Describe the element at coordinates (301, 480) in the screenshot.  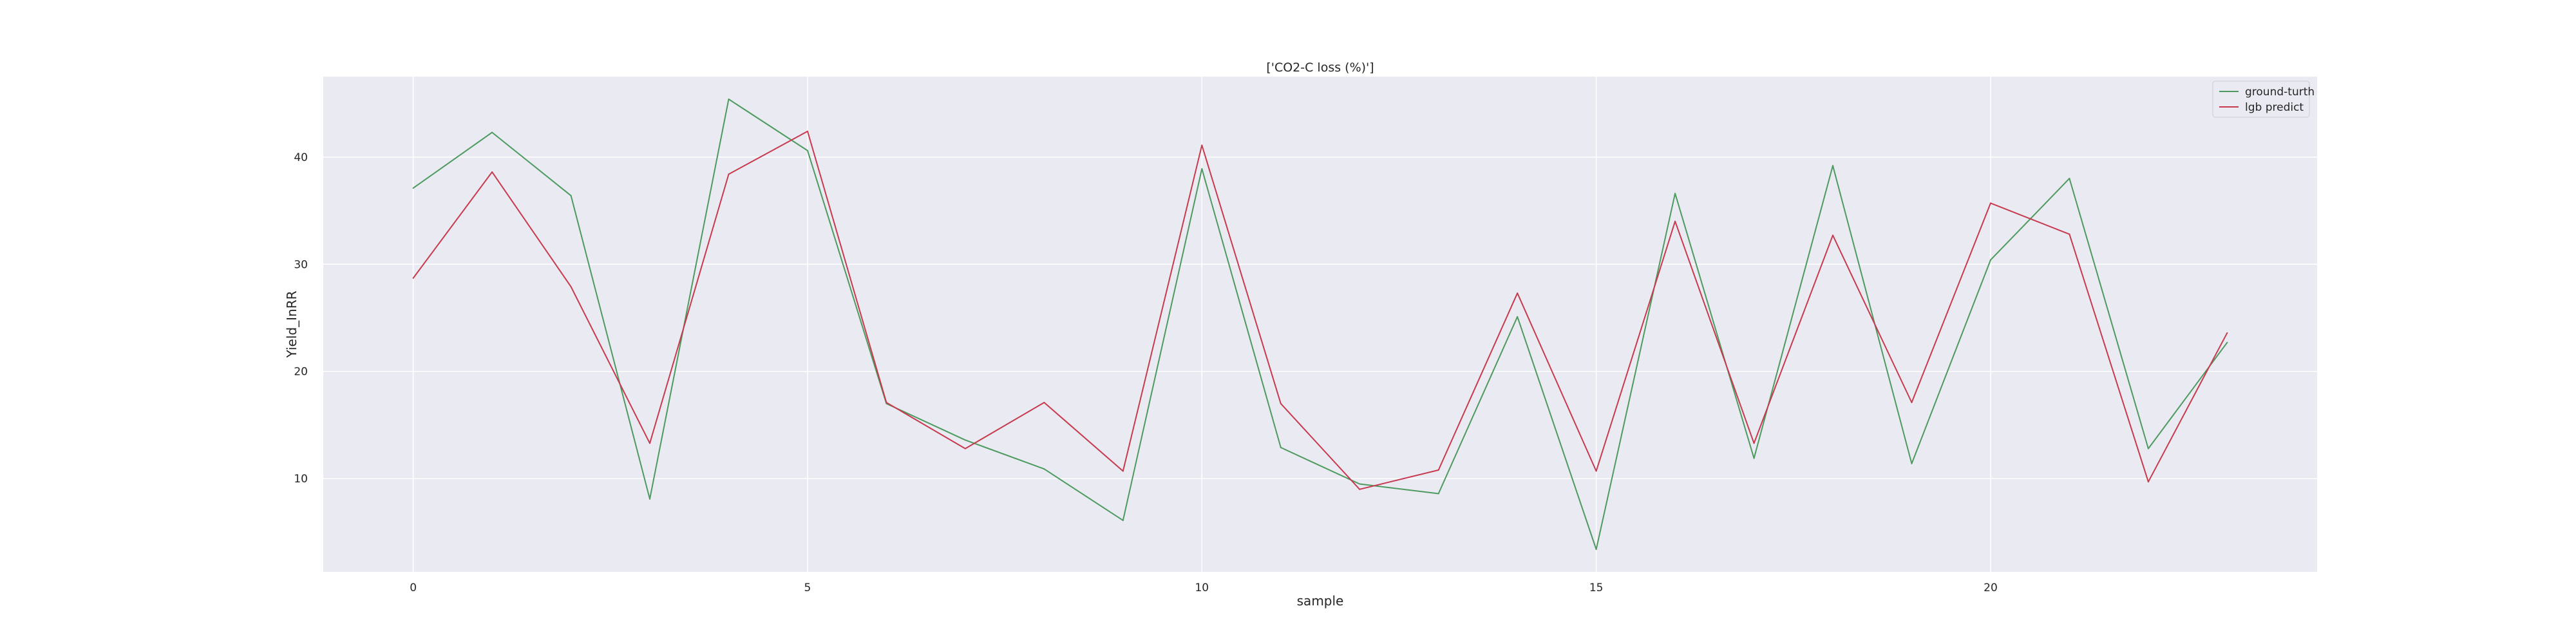
I see `y-tick-label: 10` at that location.